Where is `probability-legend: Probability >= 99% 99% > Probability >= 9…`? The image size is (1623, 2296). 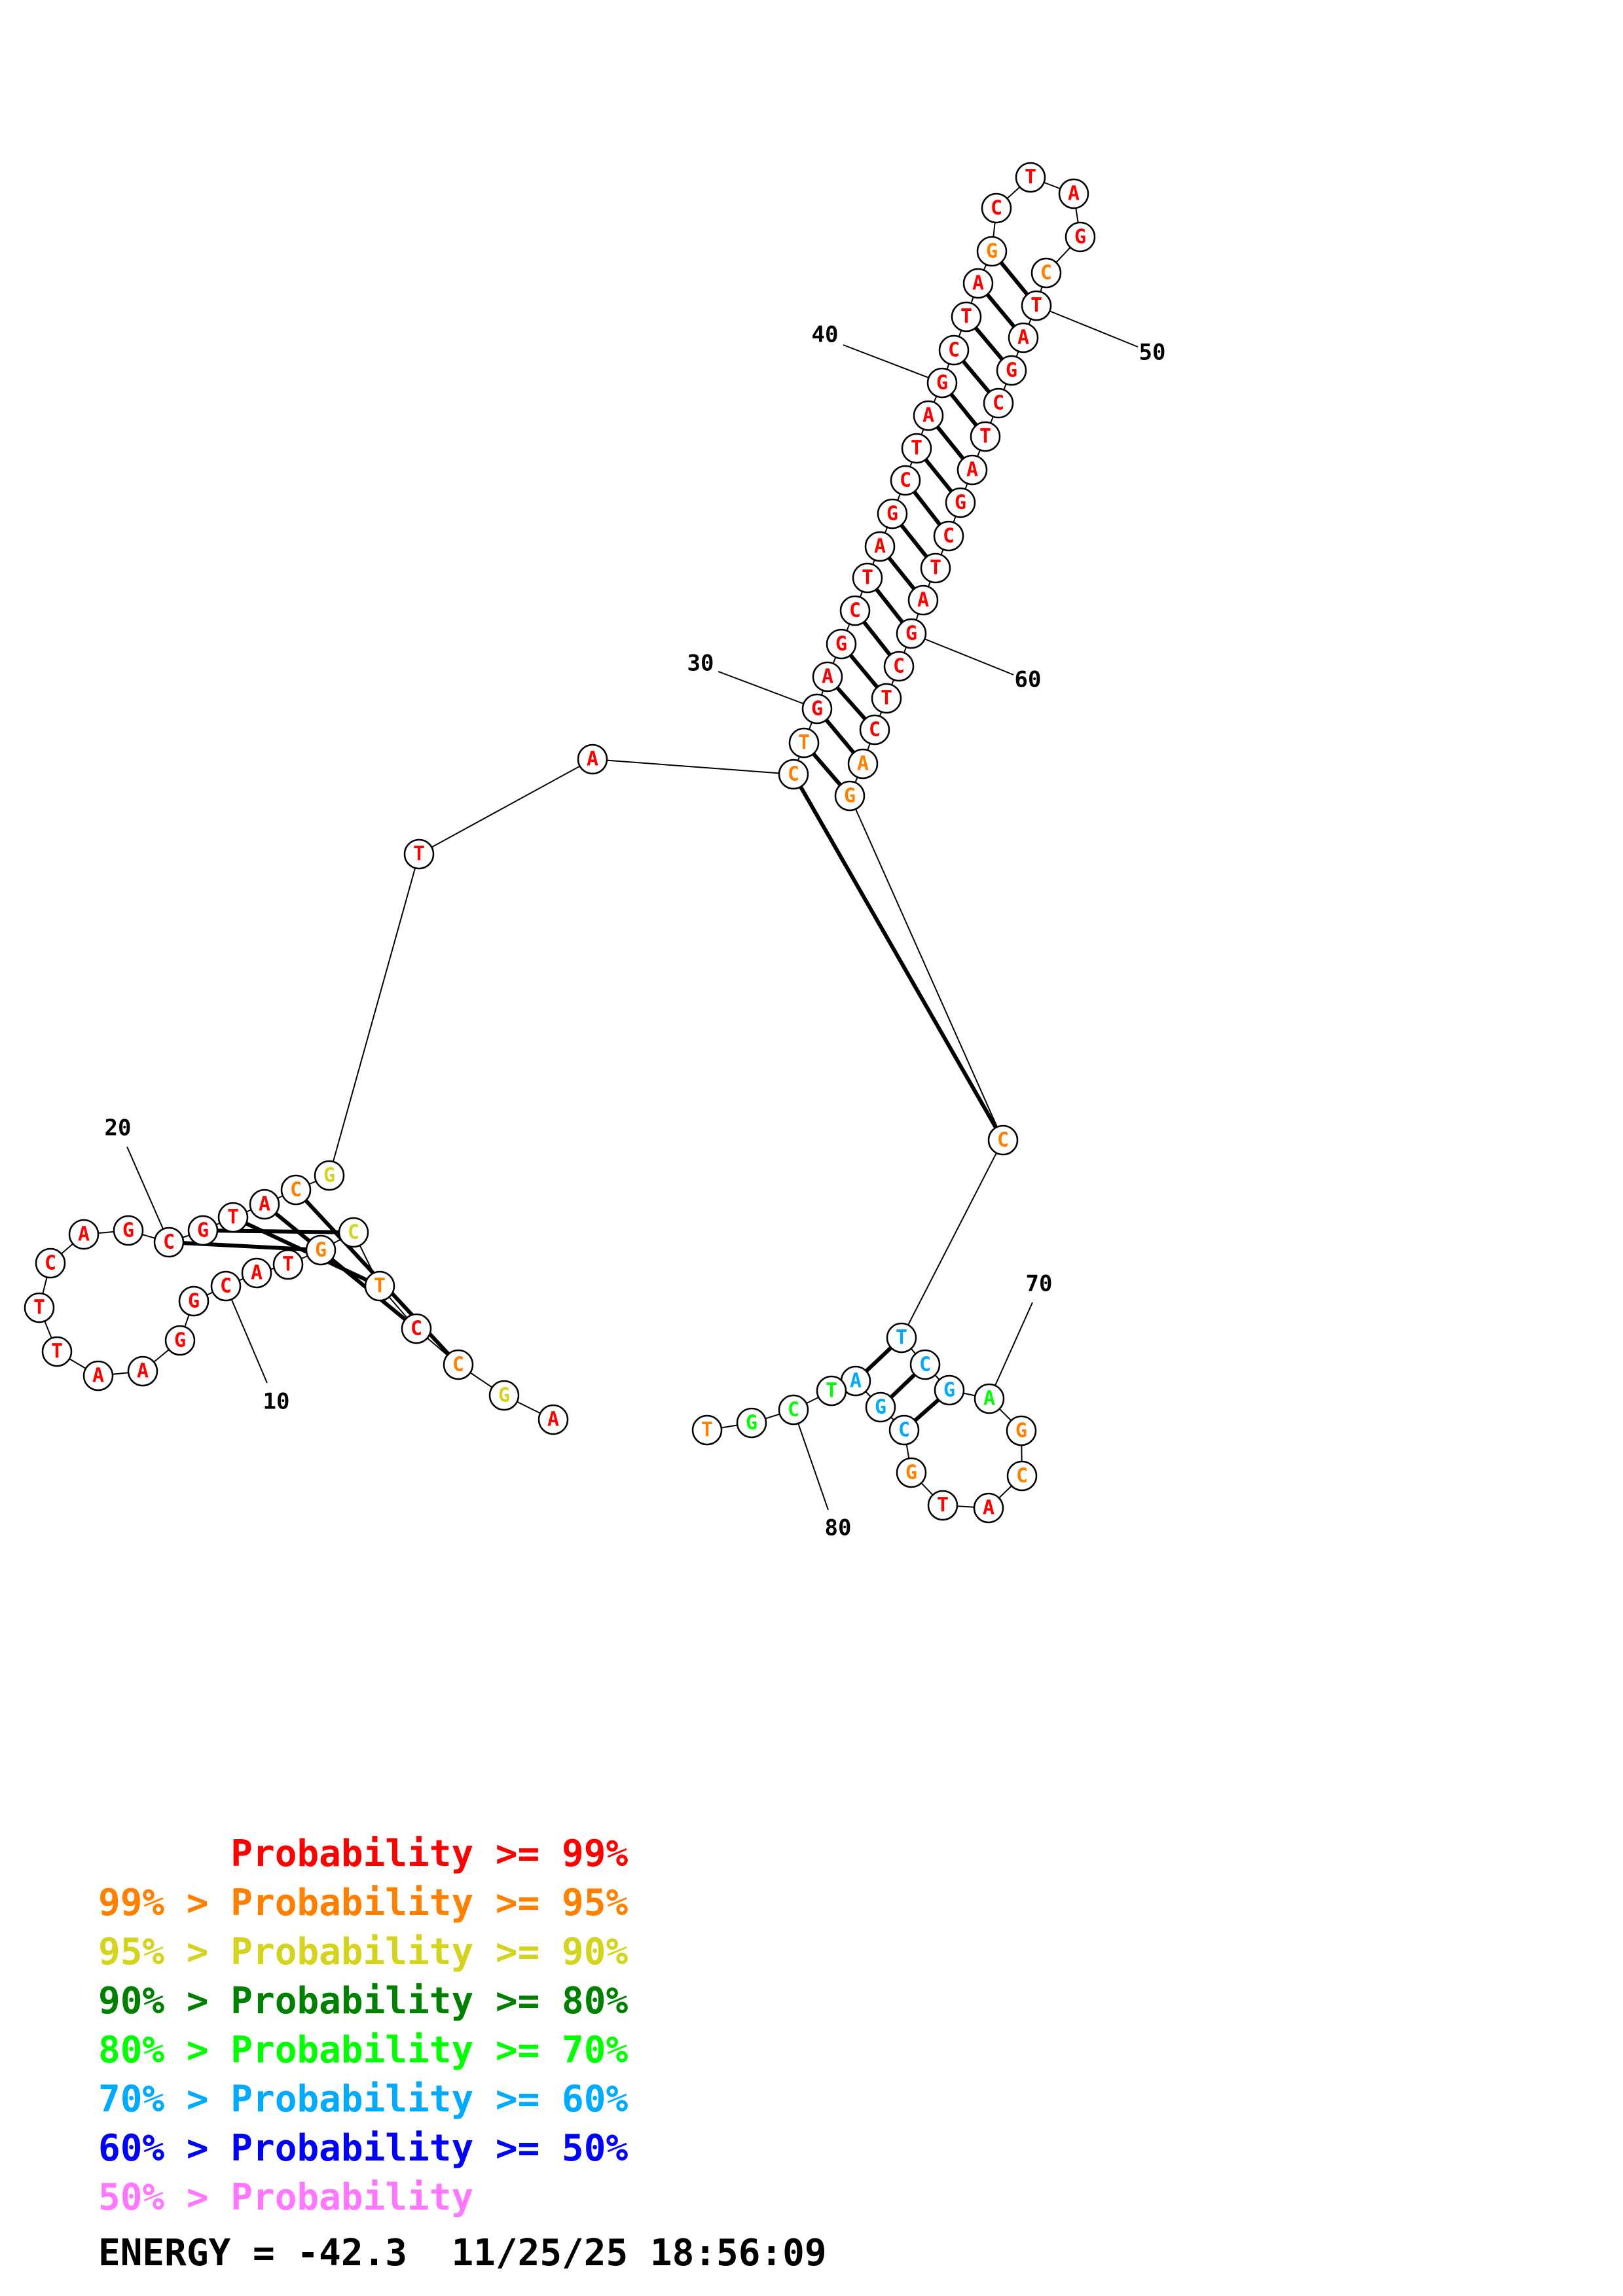 probability-legend: Probability >= 99% 99% > Probability >= 9… is located at coordinates (363, 2025).